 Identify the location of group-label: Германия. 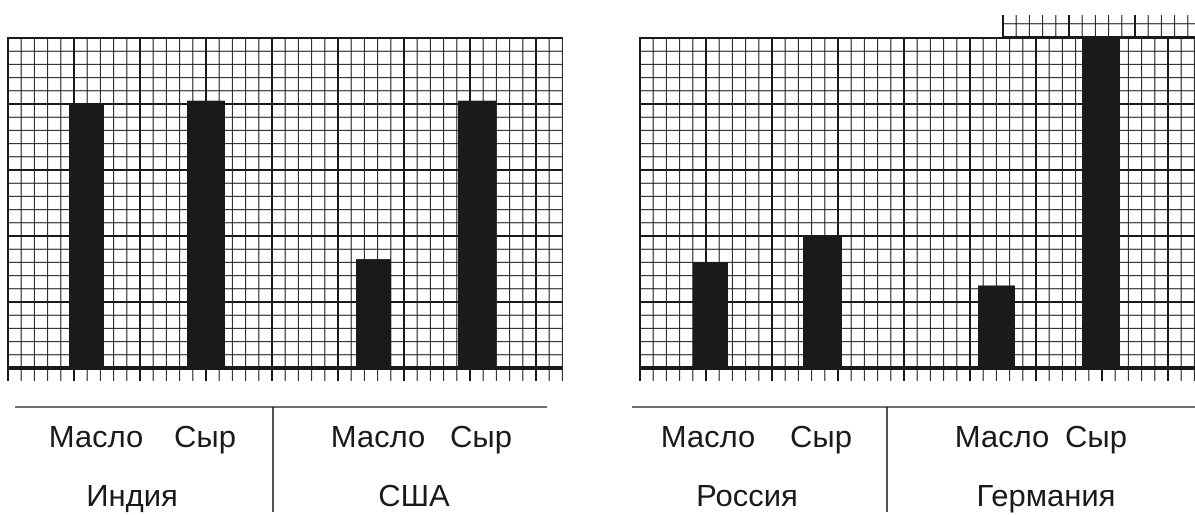
(1046, 495).